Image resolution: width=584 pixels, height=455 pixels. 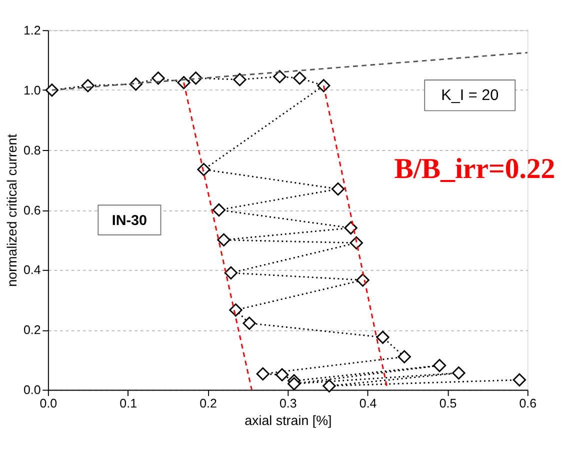 I want to click on y-tick-label: 0.8, so click(x=32, y=150).